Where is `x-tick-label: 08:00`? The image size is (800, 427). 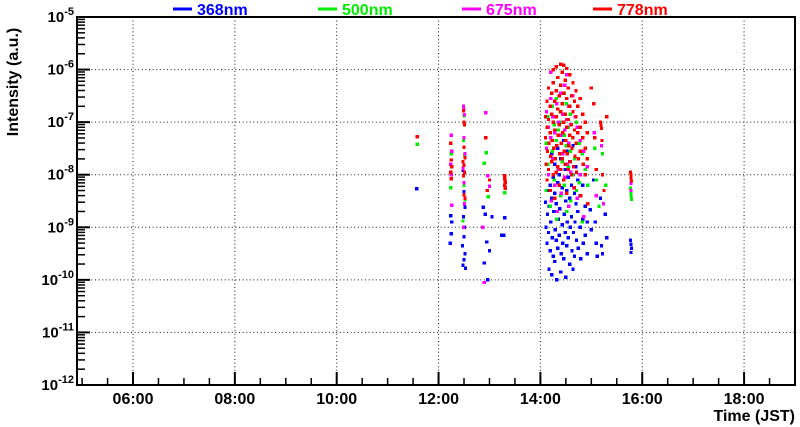 x-tick-label: 08:00 is located at coordinates (234, 399).